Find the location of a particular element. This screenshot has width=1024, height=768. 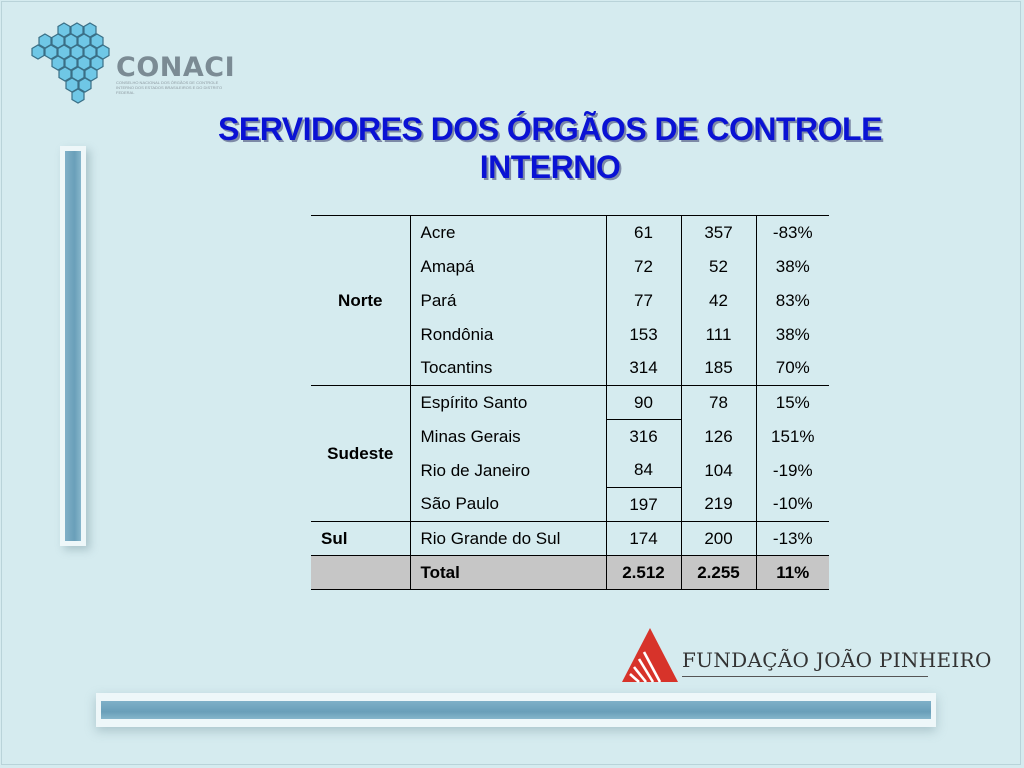

table-row: Amapá 72 52 38% is located at coordinates (570, 266).